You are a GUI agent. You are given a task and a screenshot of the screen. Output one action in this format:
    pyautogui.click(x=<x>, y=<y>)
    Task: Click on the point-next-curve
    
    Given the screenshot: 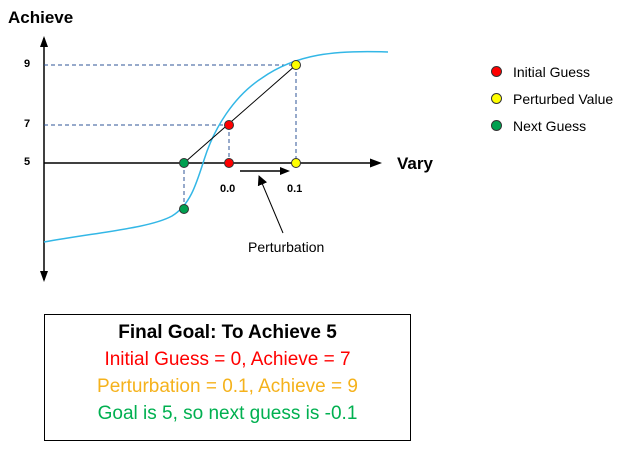 What is the action you would take?
    pyautogui.click(x=184, y=209)
    